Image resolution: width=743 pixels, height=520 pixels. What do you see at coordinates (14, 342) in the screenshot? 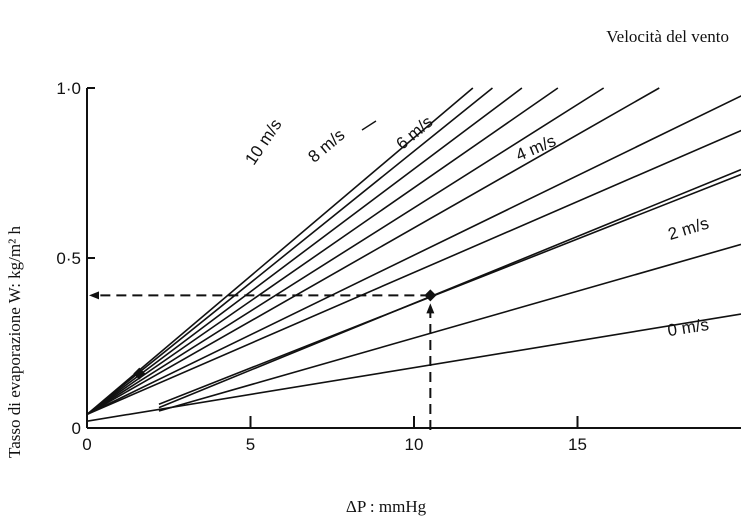
I see `y-axis-title: Tasso di evaporazione W: kg/m² h` at bounding box center [14, 342].